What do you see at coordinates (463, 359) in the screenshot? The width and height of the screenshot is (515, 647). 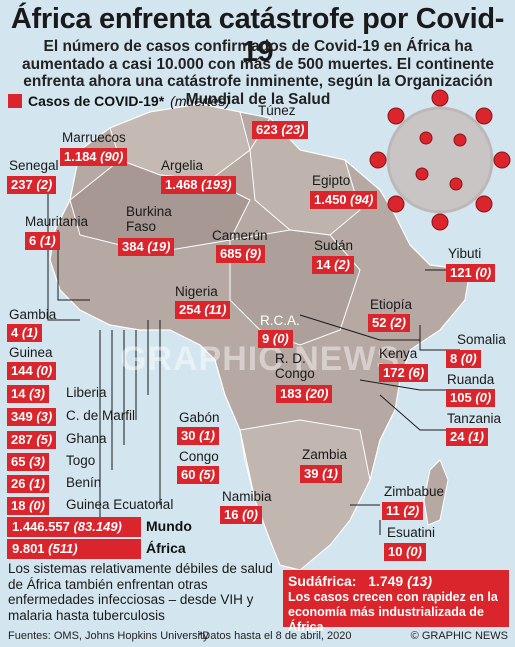 I see `value-somalia: 8 (0)` at bounding box center [463, 359].